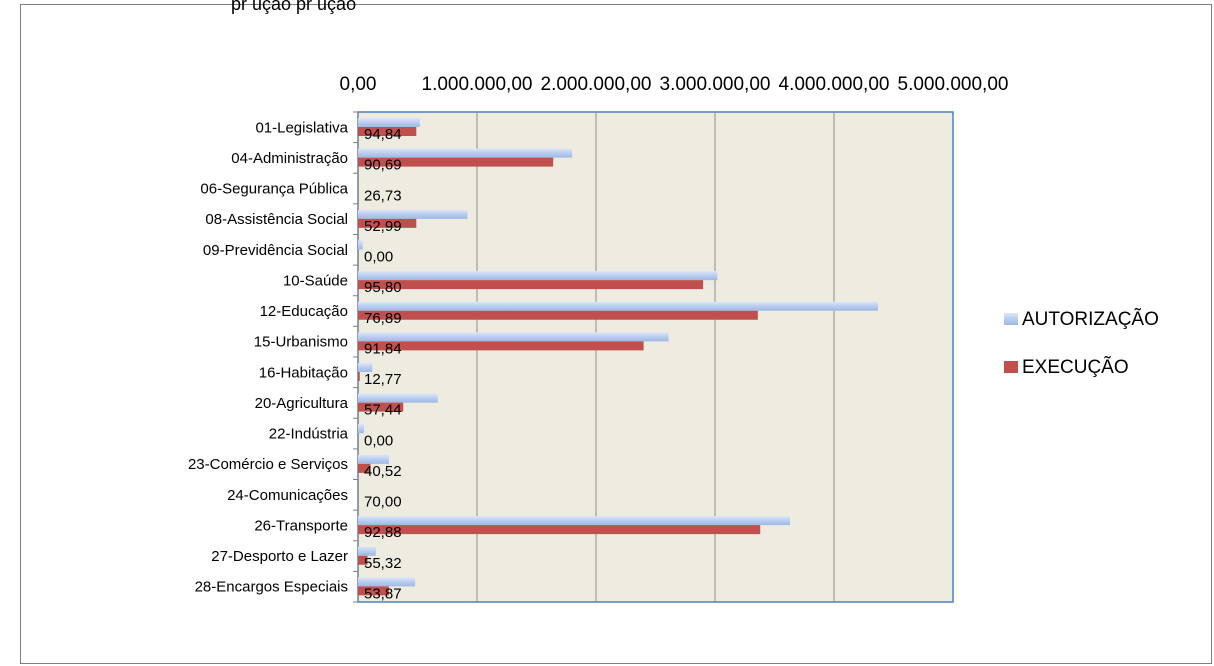  I want to click on chart-title-partial: pr ução pr ução, so click(294, 7).